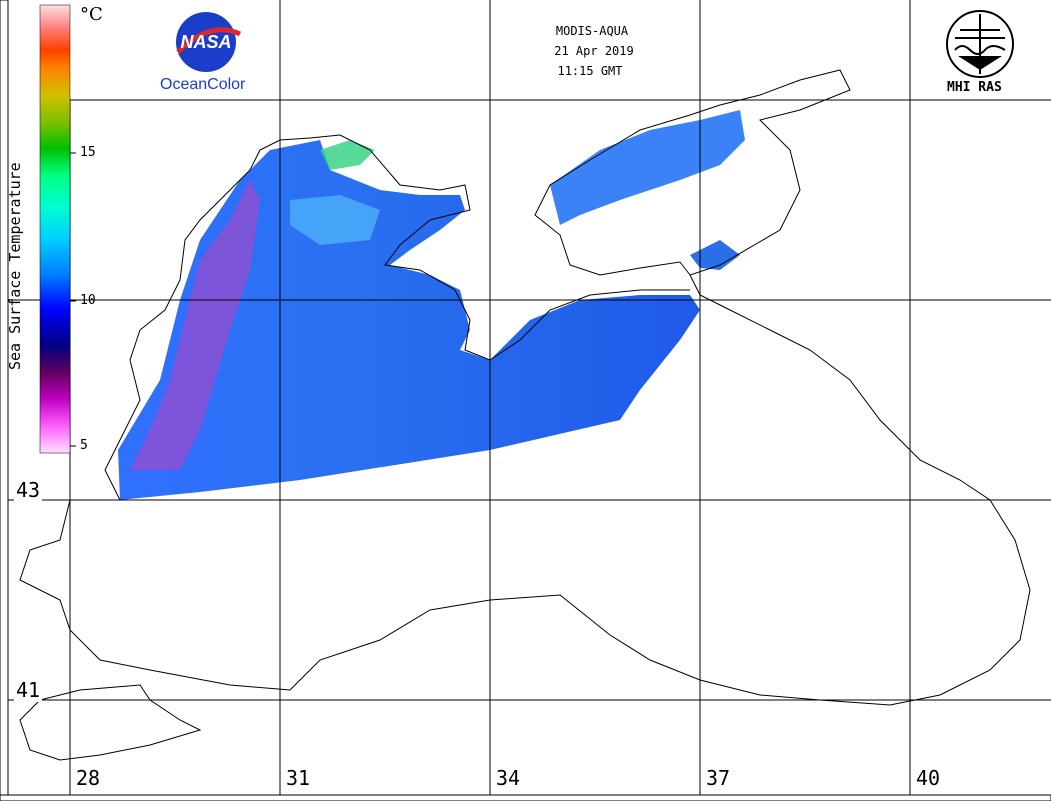 The image size is (1051, 801). What do you see at coordinates (88, 152) in the screenshot?
I see `colorbar-tick-15: 15` at bounding box center [88, 152].